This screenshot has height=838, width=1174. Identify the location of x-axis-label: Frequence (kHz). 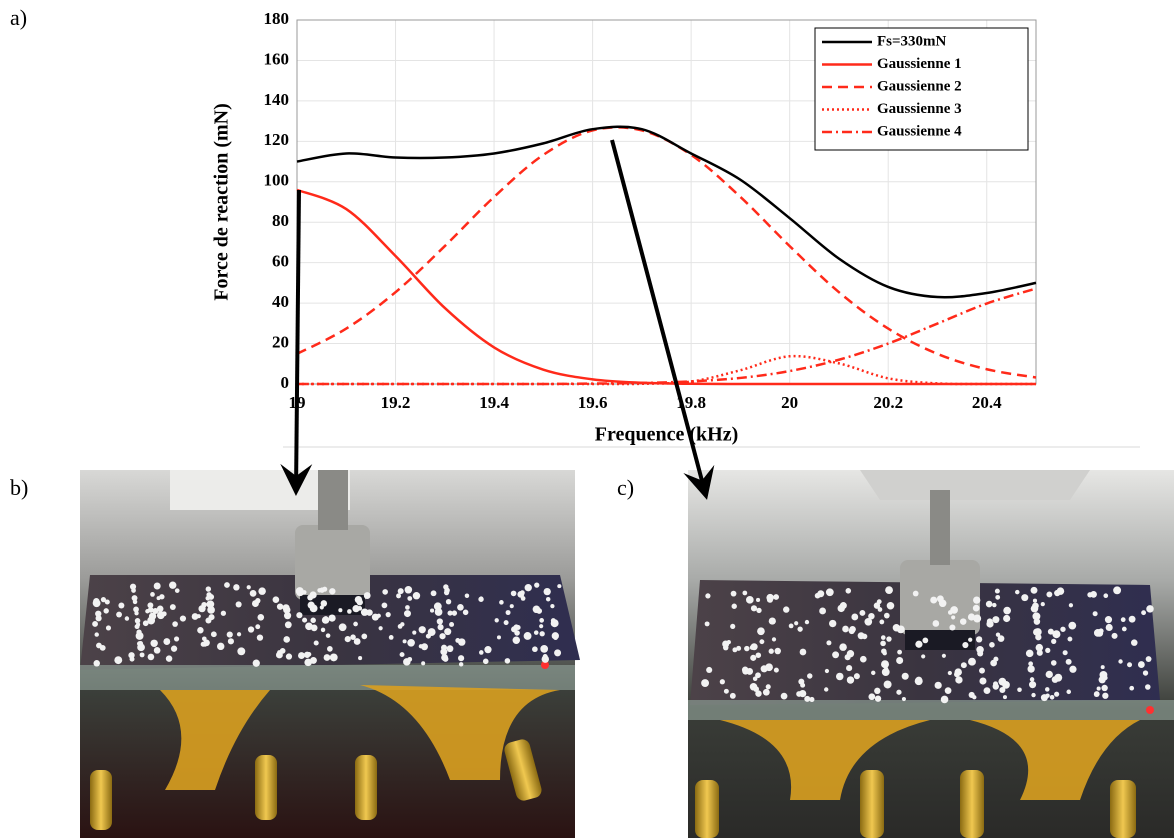
(667, 435).